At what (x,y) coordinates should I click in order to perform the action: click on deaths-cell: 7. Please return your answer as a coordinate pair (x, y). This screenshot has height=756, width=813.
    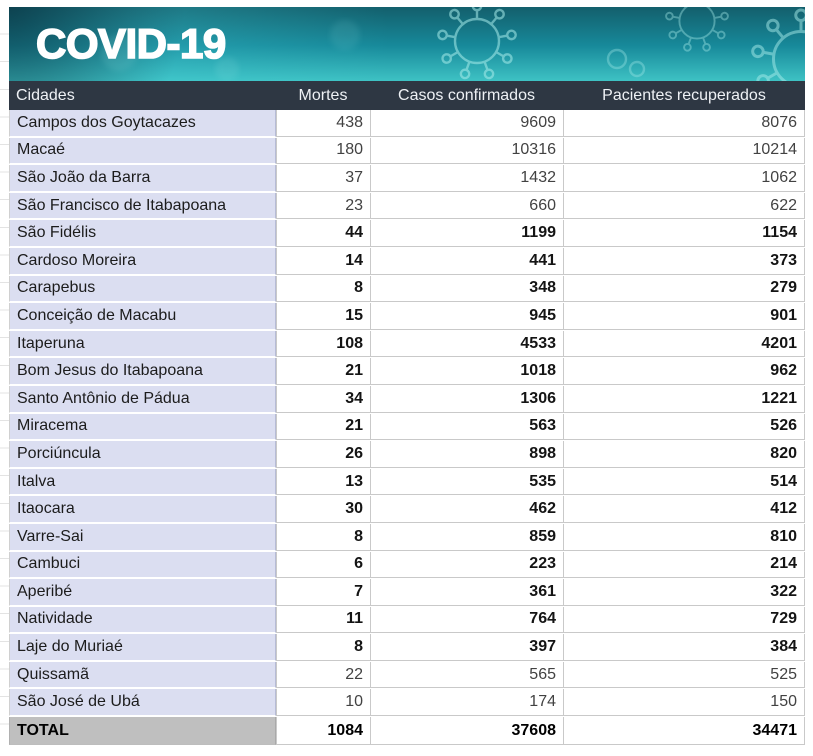
    Looking at the image, I should click on (323, 592).